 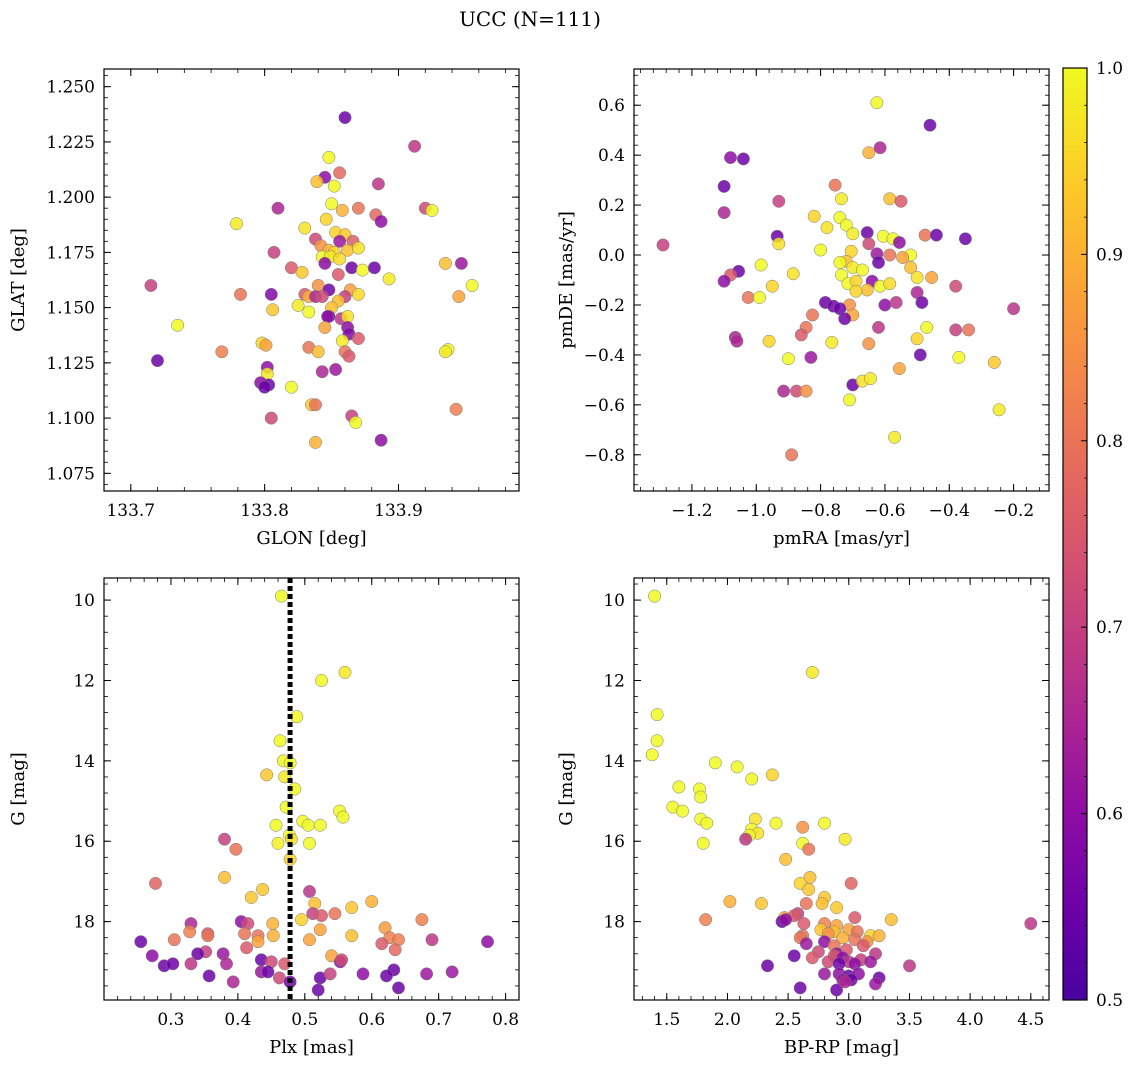 What do you see at coordinates (311, 538) in the screenshot?
I see `x-axis-label: GLON [deg]` at bounding box center [311, 538].